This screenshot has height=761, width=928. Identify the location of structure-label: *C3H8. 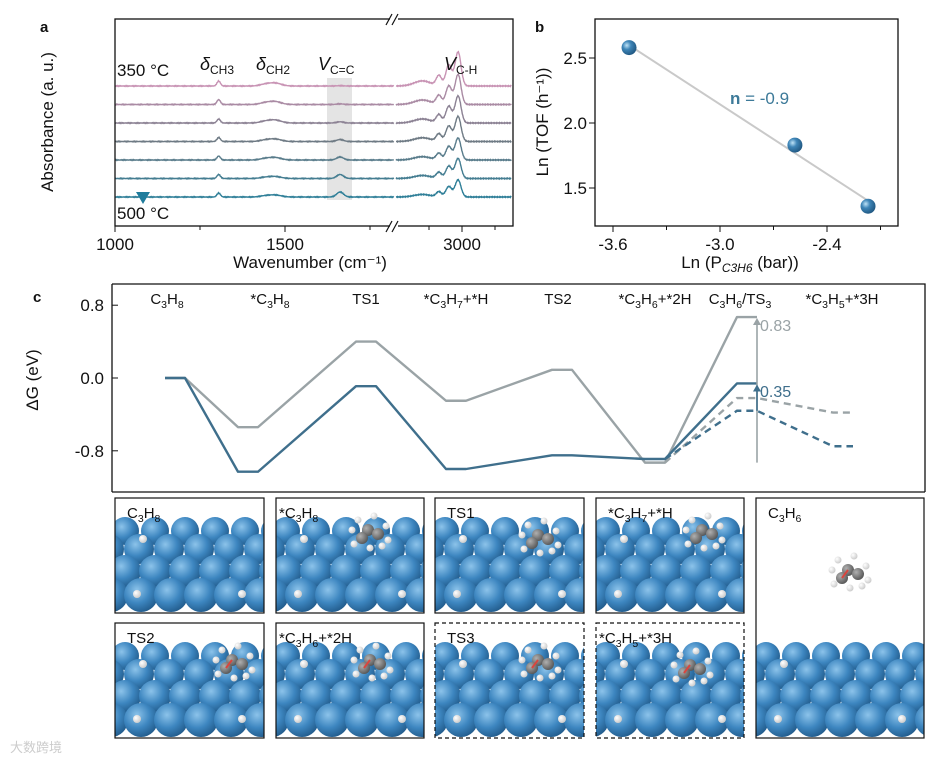
(298, 515).